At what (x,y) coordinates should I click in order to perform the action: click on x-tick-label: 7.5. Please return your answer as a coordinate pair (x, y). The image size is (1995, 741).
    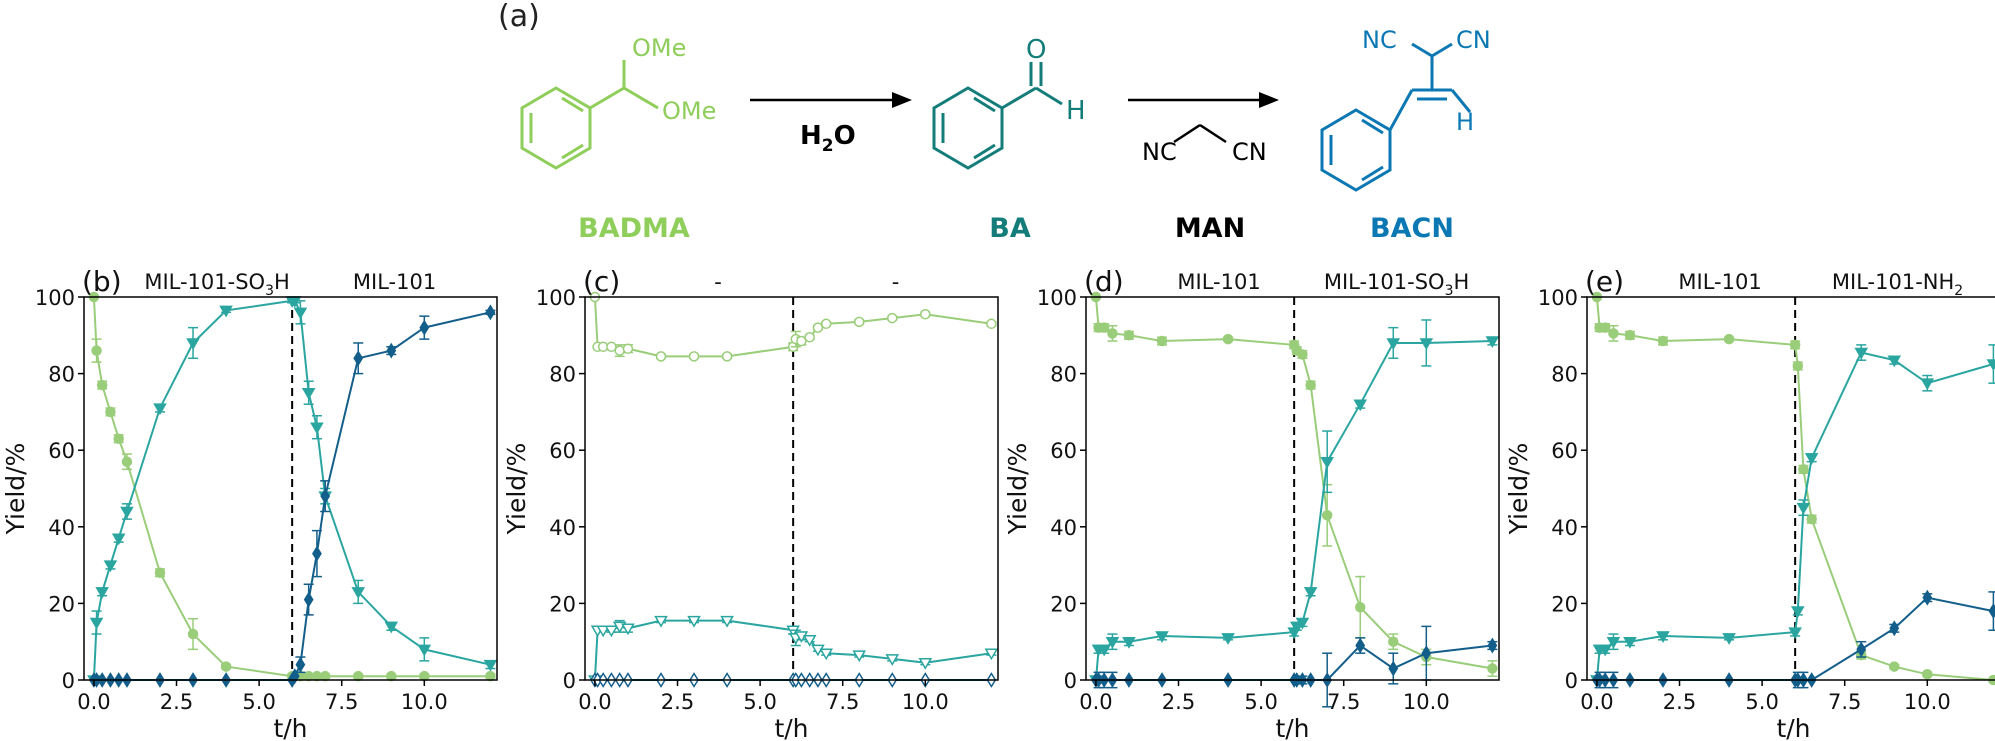
    Looking at the image, I should click on (842, 702).